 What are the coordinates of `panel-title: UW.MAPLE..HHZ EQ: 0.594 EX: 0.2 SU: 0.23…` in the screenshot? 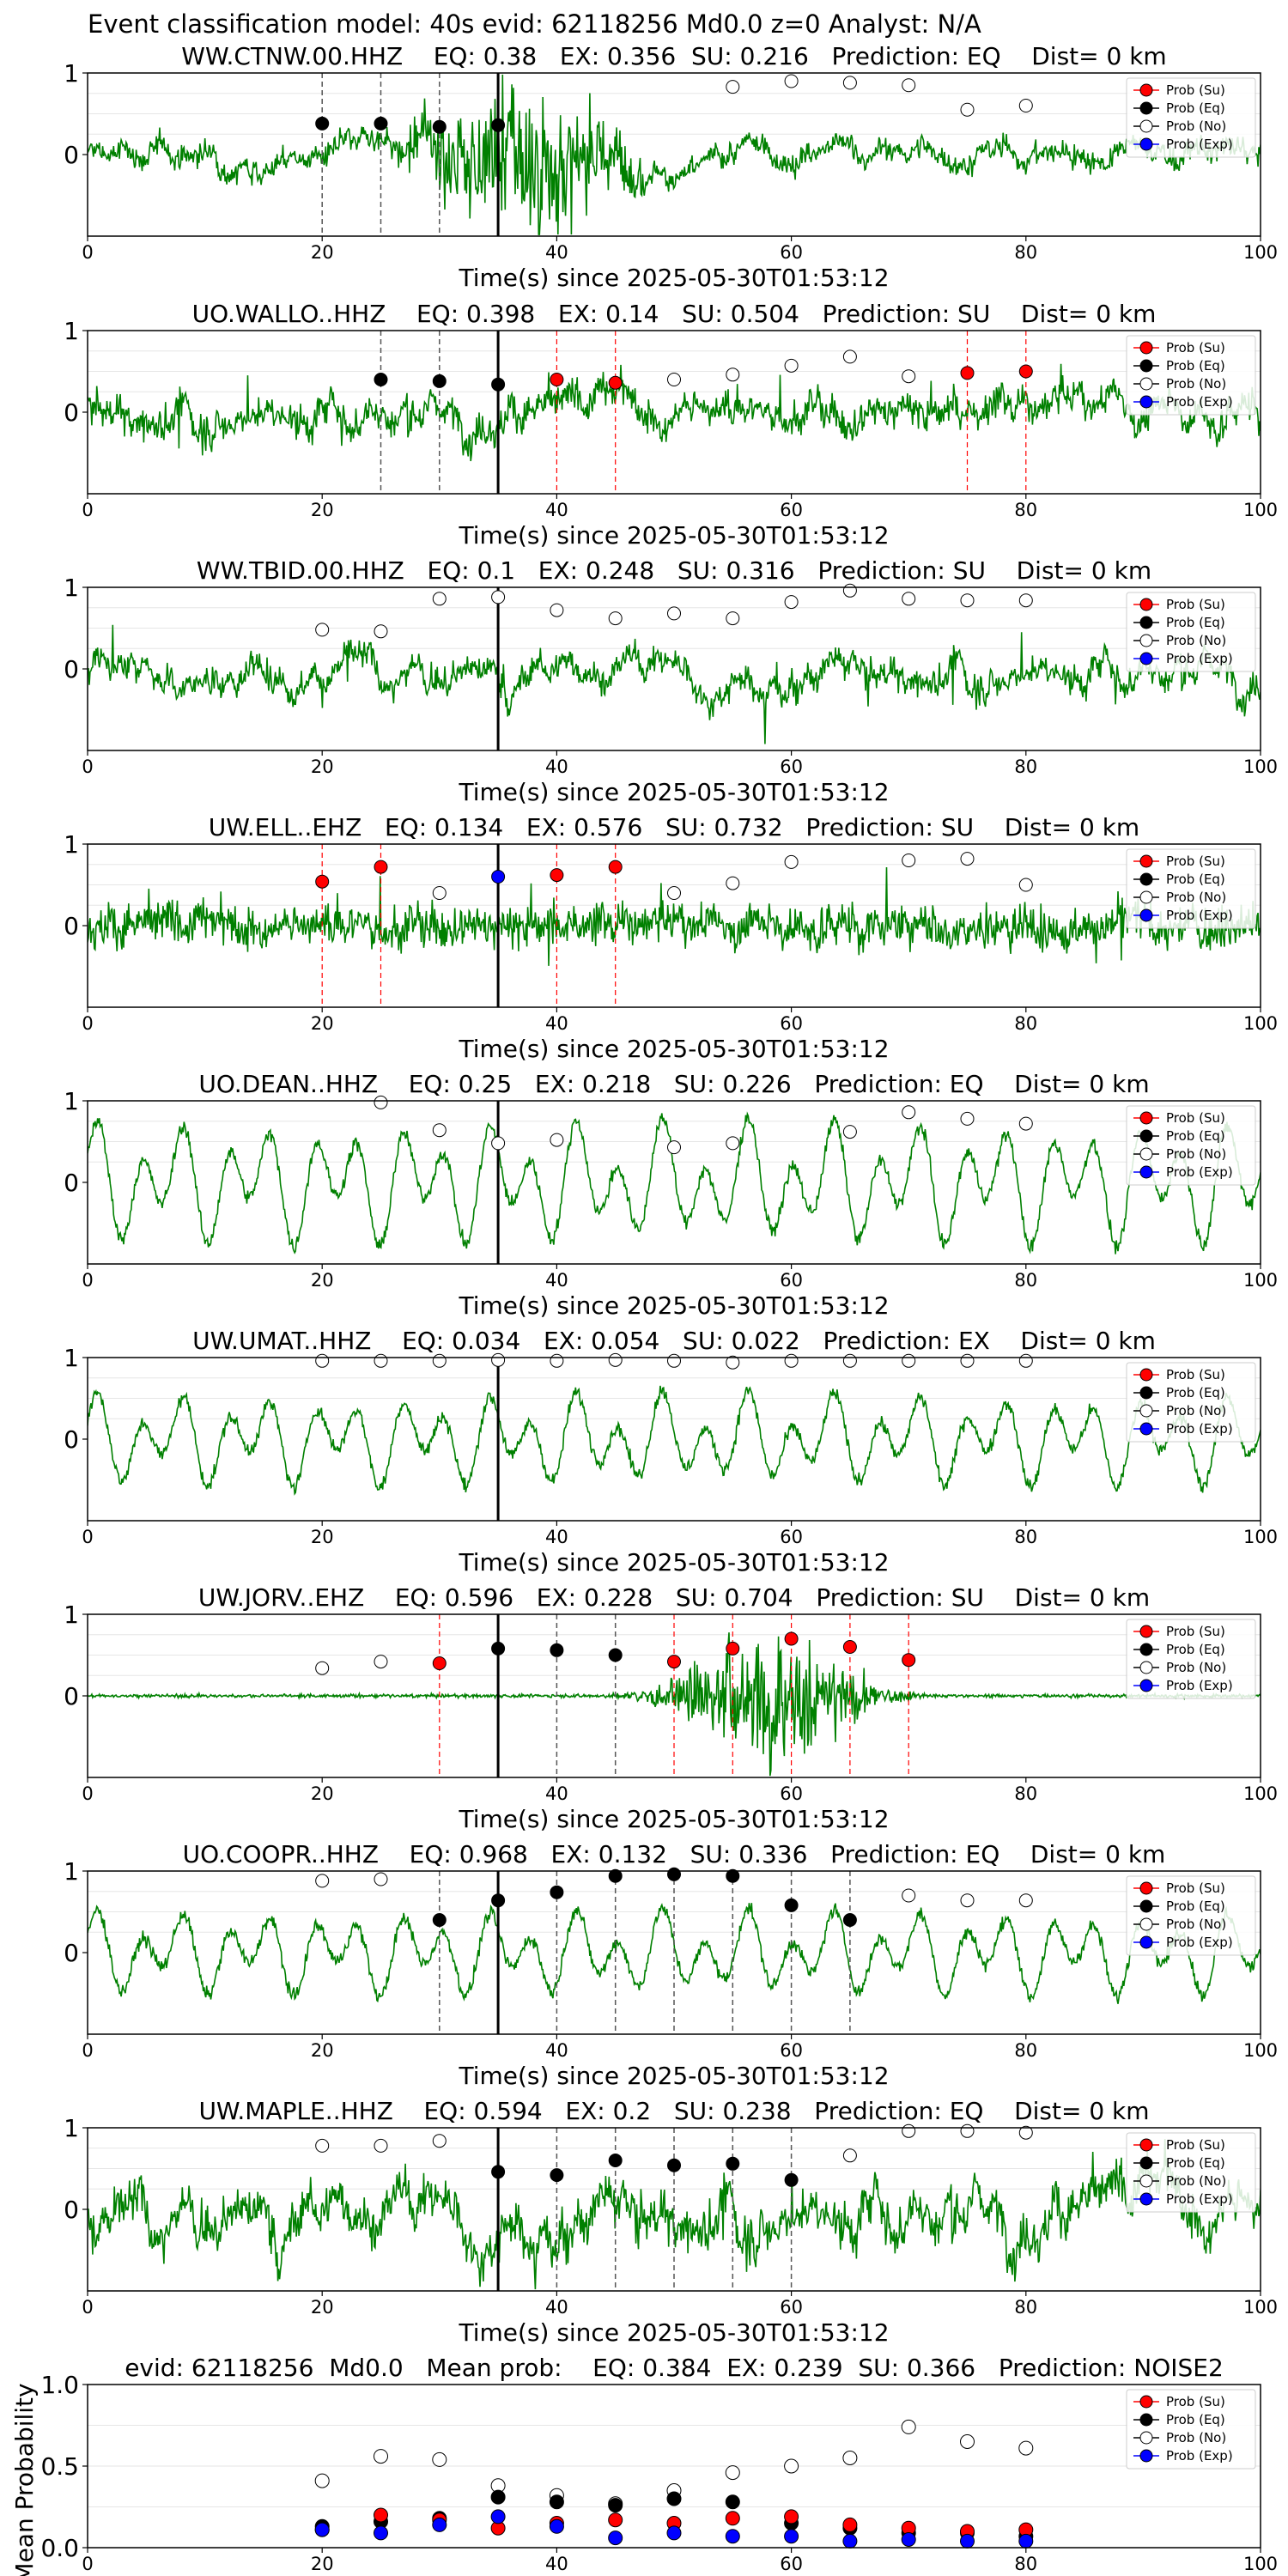 It's located at (673, 2111).